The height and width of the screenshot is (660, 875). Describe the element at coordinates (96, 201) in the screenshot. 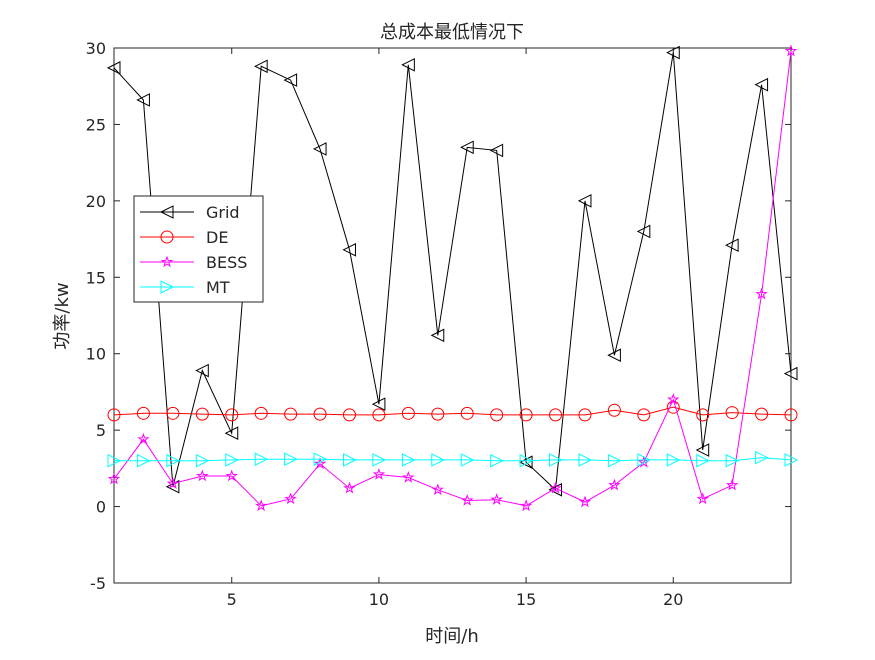

I see `y-tick-label: 20` at that location.